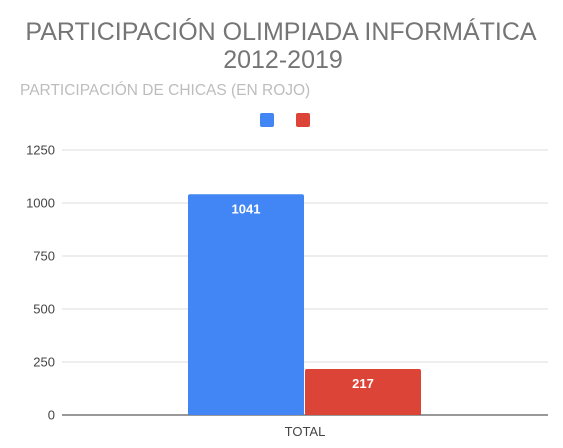 The image size is (563, 448). I want to click on data-label: 1041, so click(246, 208).